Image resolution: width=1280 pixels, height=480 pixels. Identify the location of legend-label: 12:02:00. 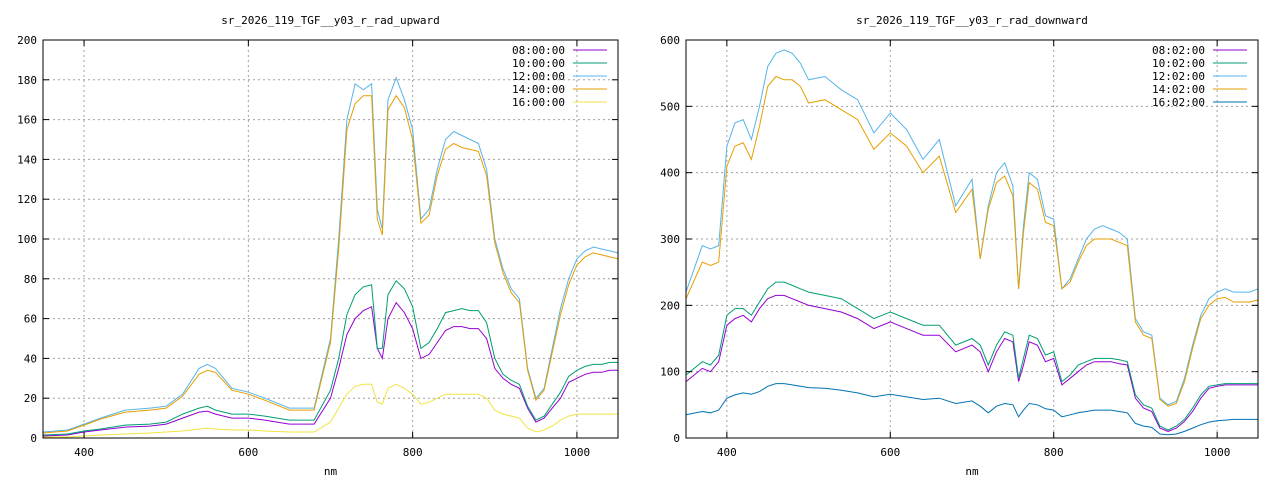
(1178, 76).